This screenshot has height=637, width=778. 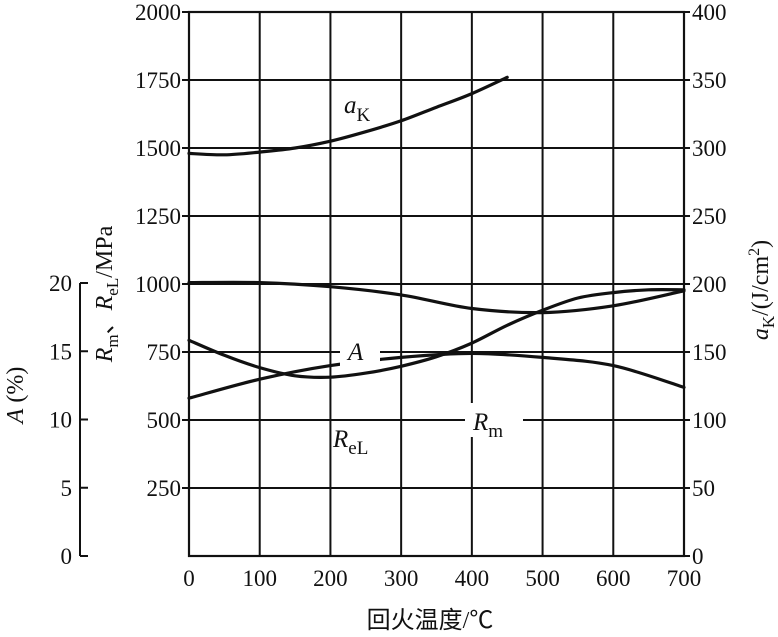 I want to click on right-tick-label: 150, so click(x=709, y=352).